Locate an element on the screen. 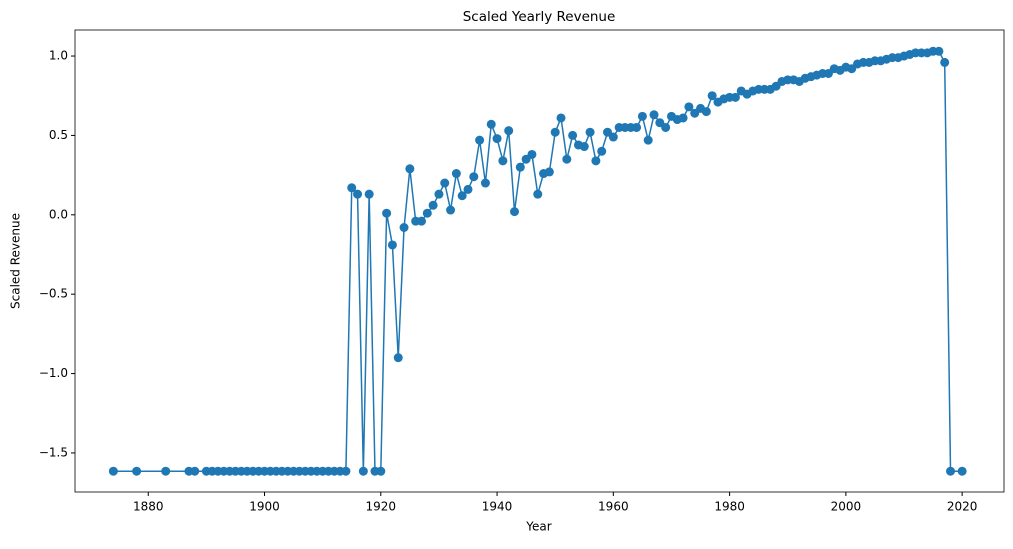 The image size is (1013, 549). y-tick-label: 0.5 is located at coordinates (58, 135).